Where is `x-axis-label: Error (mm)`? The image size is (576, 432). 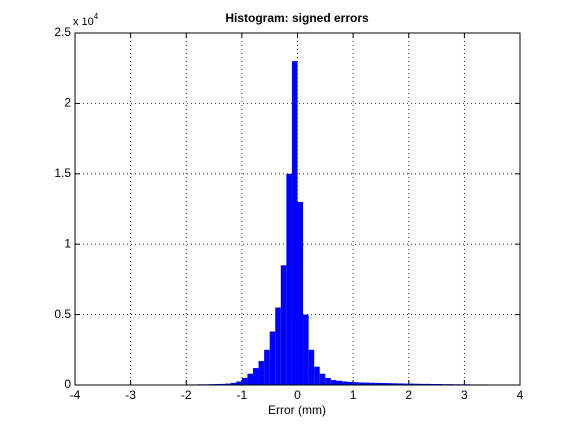 x-axis-label: Error (mm) is located at coordinates (297, 410).